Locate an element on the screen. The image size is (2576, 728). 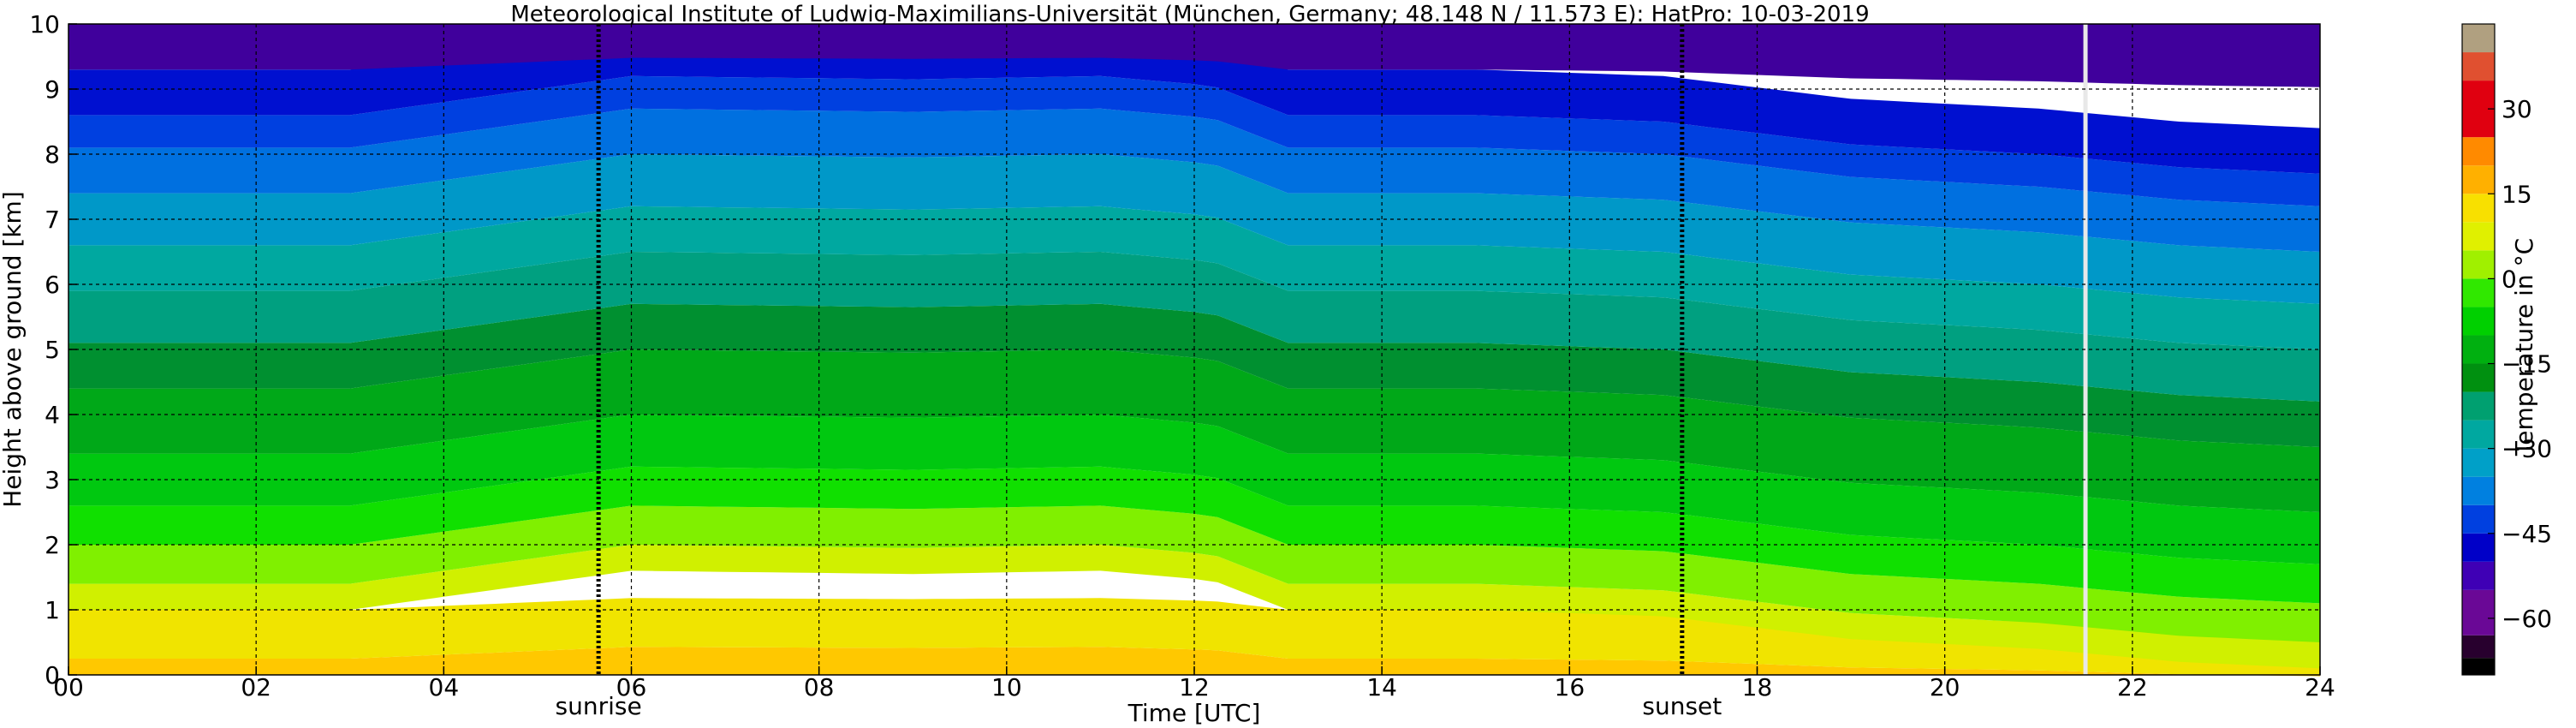
x-tick-label: 24 is located at coordinates (2320, 687).